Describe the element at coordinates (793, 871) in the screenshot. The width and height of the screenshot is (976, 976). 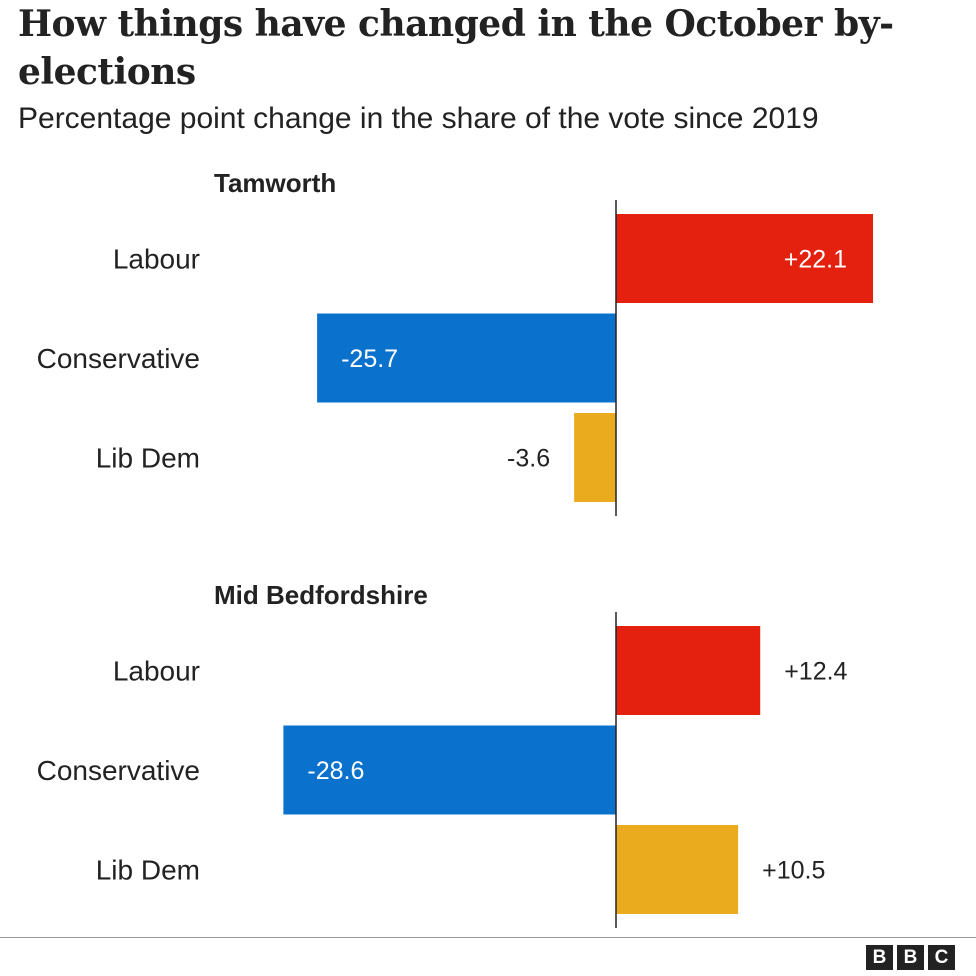
I see `data-label: +10.5` at that location.